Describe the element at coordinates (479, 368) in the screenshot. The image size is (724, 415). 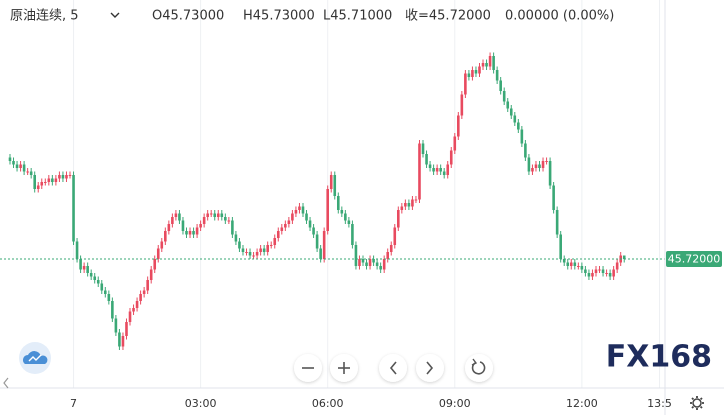
I see `reset-button` at that location.